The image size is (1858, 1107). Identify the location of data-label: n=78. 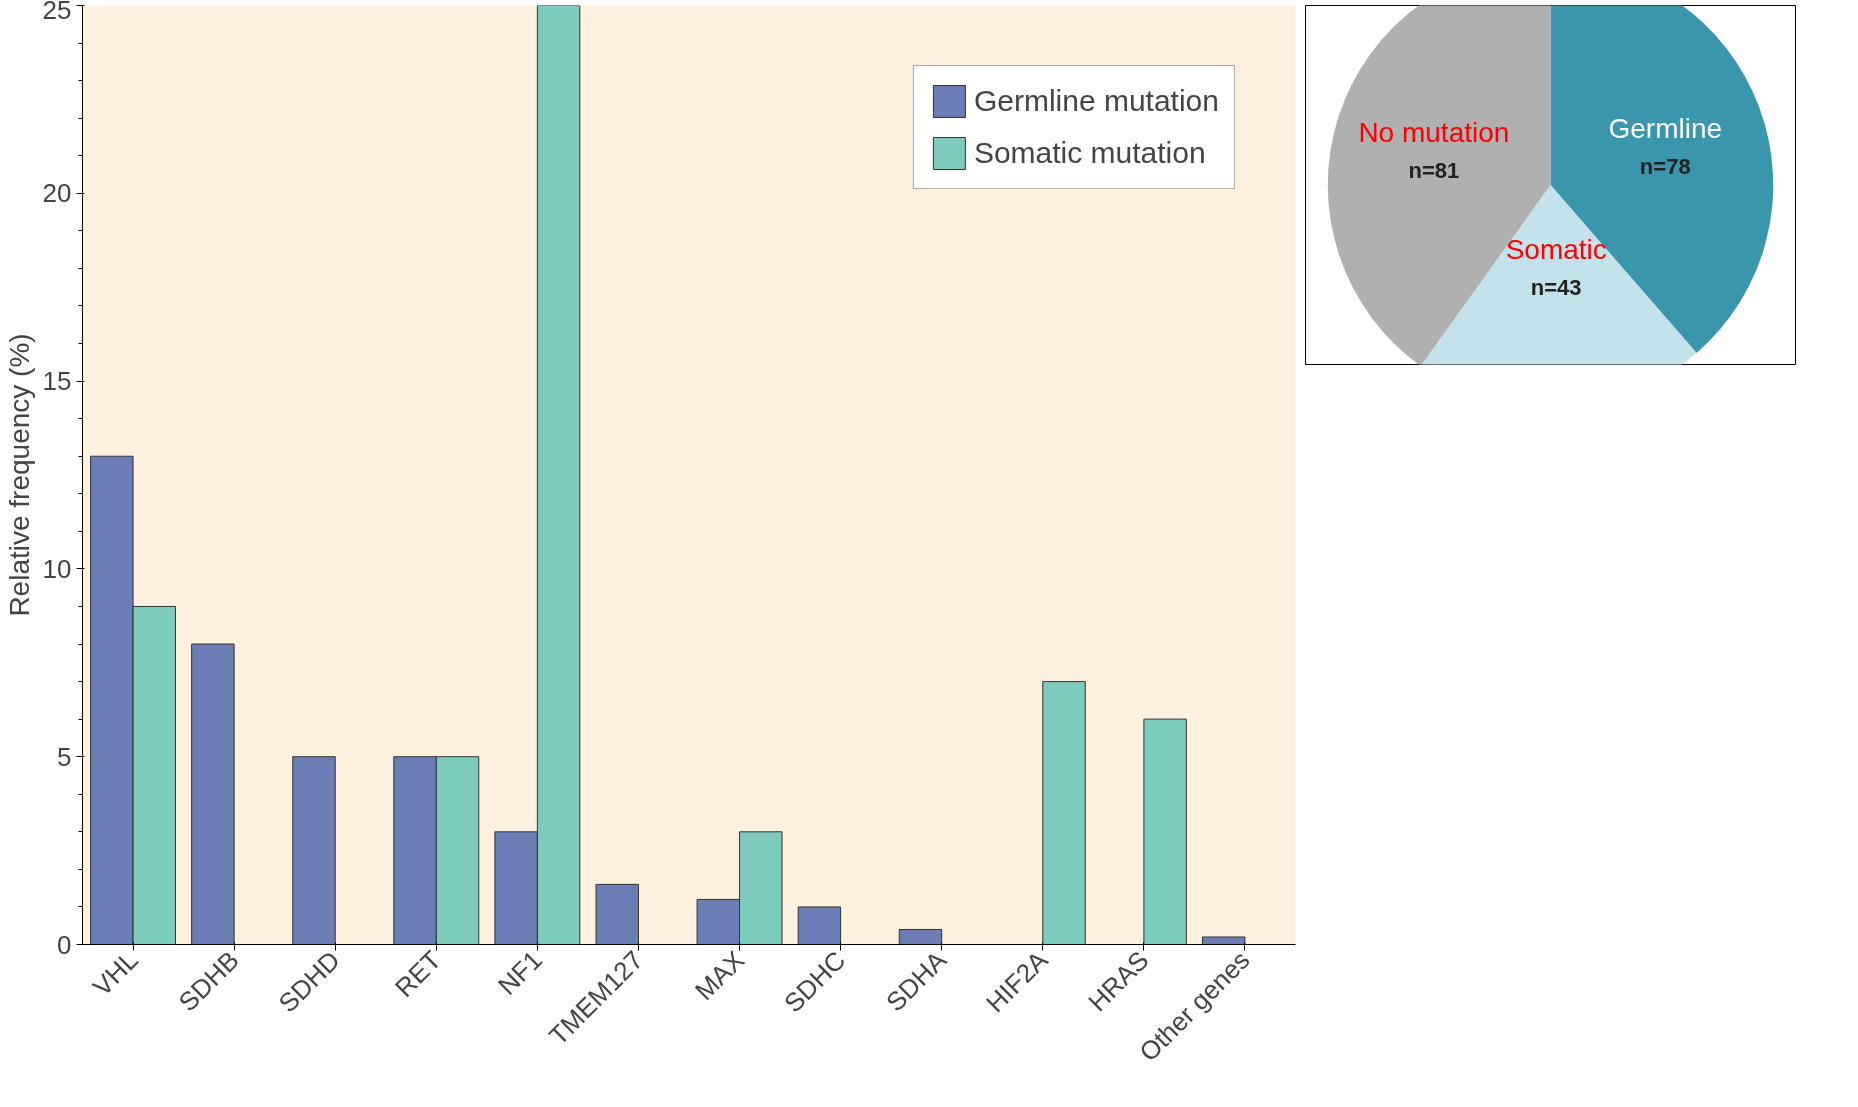
(1665, 166).